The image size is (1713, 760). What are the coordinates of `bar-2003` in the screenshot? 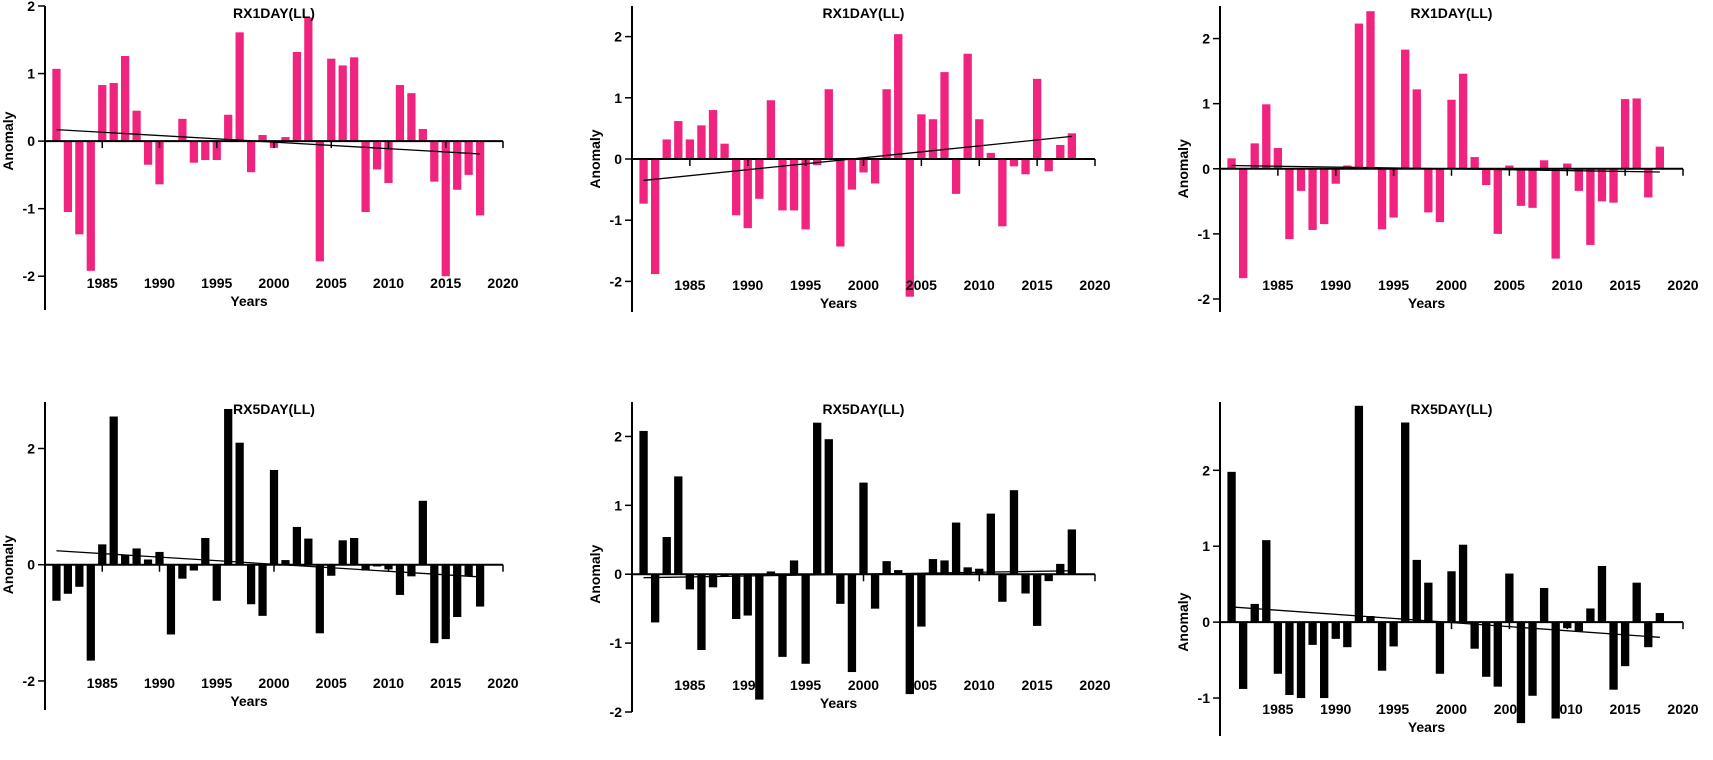 It's located at (898, 96).